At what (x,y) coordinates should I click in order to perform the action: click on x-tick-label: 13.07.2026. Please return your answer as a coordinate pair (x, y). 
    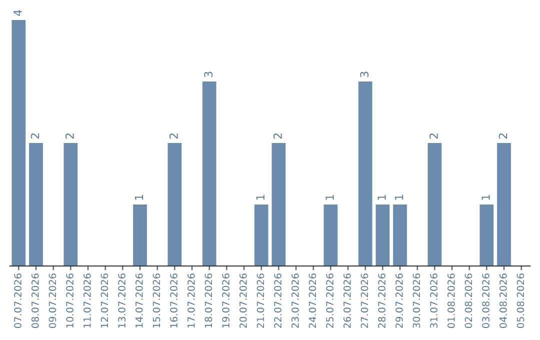
    Looking at the image, I should click on (122, 301).